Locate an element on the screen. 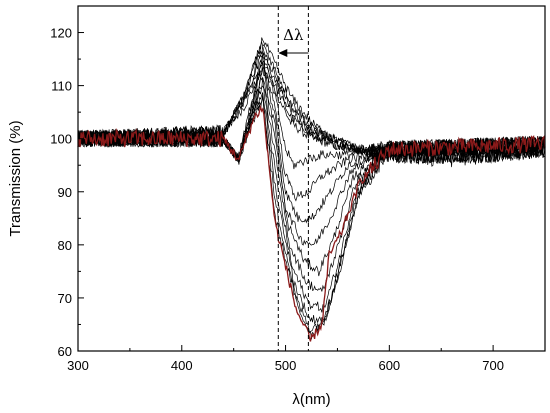 Image resolution: width=550 pixels, height=413 pixels. x-tick-label-500: 500 is located at coordinates (286, 365).